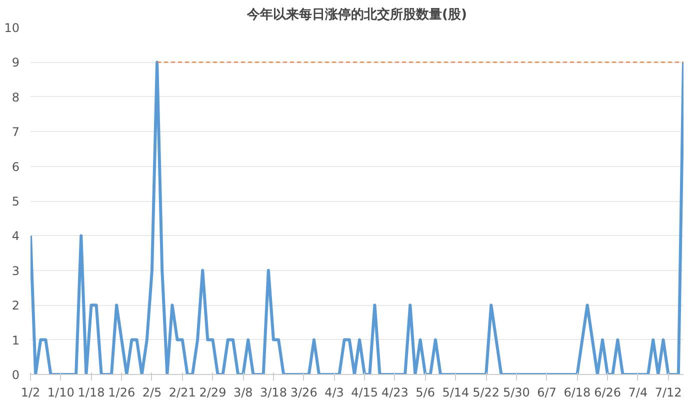 This screenshot has height=402, width=693. Describe the element at coordinates (608, 393) in the screenshot. I see `x-tick-label: 6/26` at that location.